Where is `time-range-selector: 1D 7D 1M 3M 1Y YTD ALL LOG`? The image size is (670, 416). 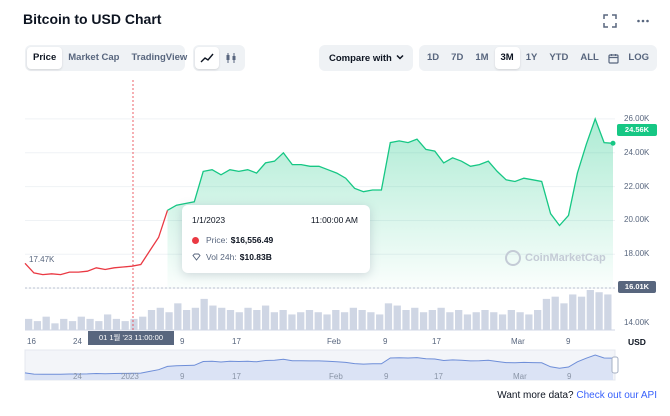 time-range-selector: 1D 7D 1M 3M 1Y YTD ALL LOG is located at coordinates (538, 58).